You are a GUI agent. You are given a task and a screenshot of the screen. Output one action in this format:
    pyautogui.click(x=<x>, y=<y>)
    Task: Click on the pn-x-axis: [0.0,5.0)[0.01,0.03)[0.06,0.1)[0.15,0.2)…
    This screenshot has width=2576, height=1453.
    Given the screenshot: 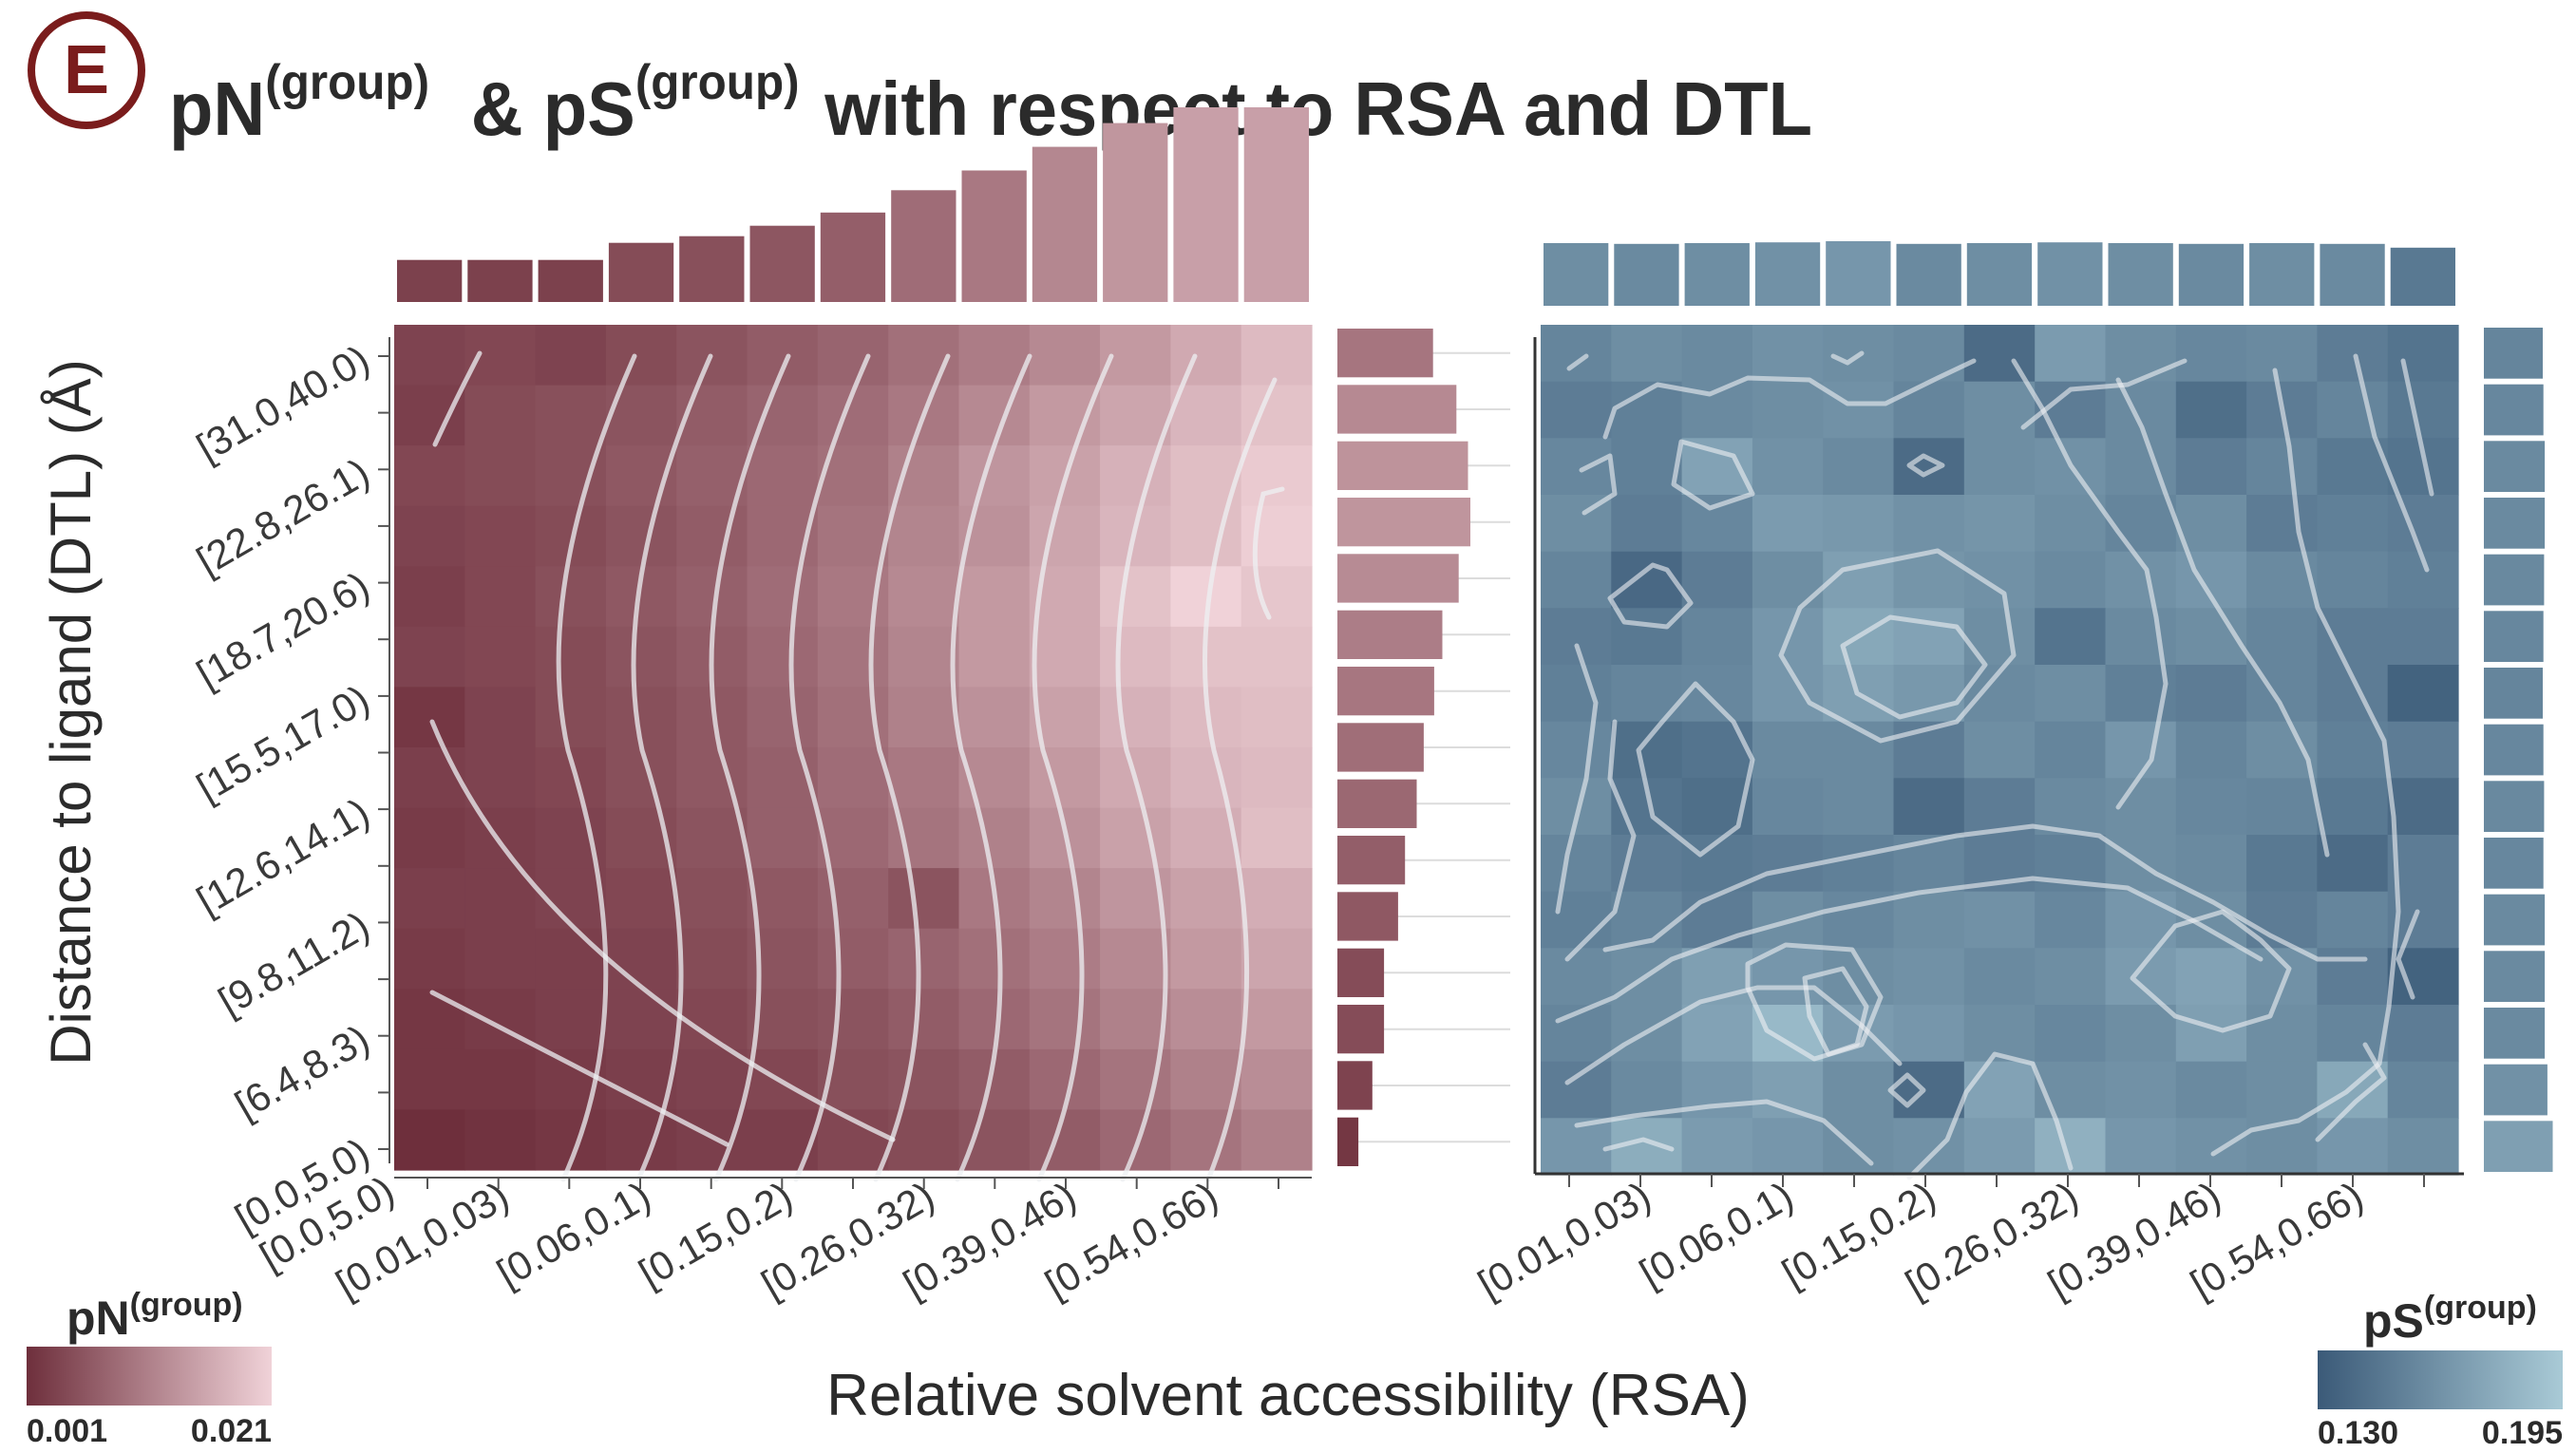 What is the action you would take?
    pyautogui.click(x=782, y=1237)
    